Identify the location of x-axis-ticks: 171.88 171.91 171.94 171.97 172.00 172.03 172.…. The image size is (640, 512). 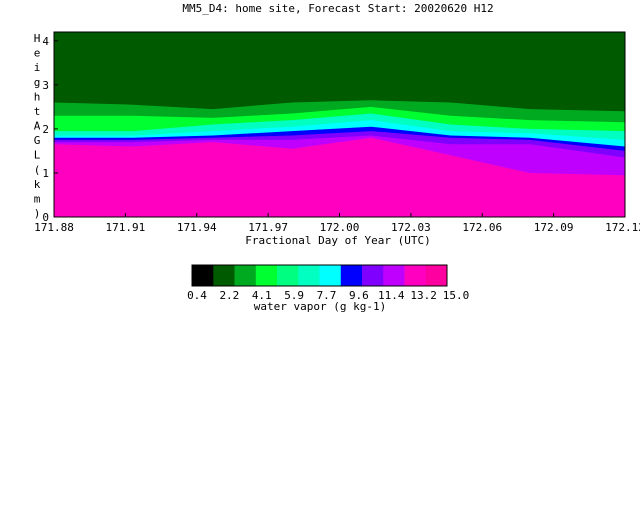
(337, 223).